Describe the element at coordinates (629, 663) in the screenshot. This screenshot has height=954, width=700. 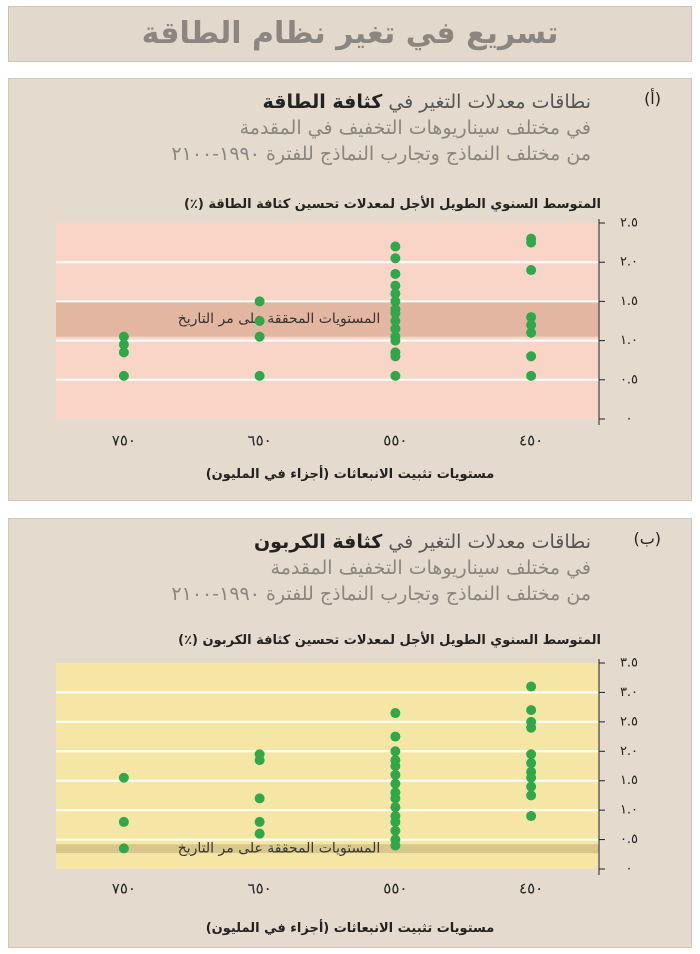
I see `y-tick-label: ٣.٥` at that location.